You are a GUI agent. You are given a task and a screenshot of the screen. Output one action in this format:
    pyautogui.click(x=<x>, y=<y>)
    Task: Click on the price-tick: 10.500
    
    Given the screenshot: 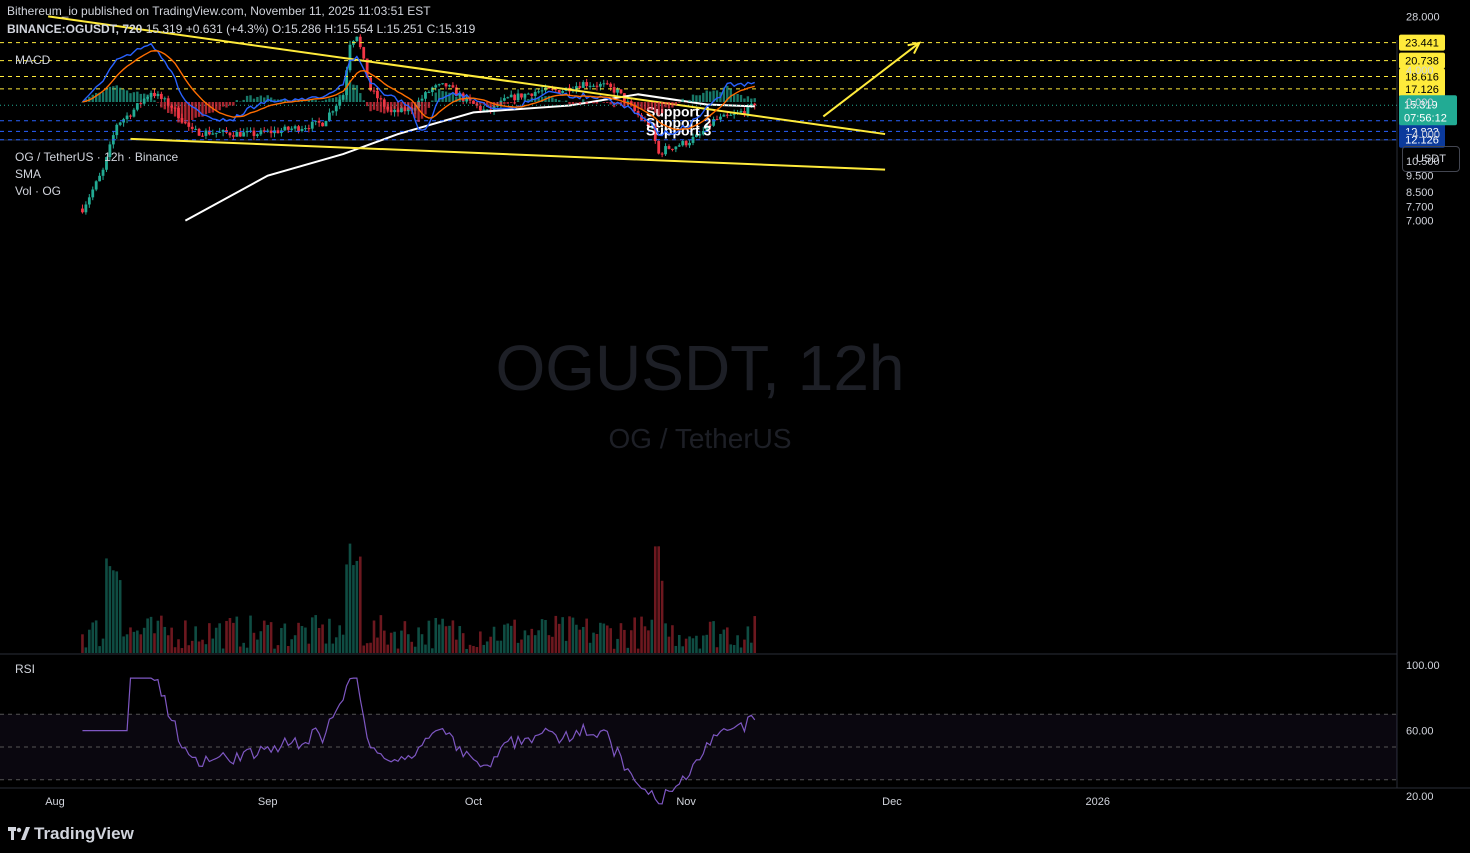 What is the action you would take?
    pyautogui.click(x=1423, y=162)
    